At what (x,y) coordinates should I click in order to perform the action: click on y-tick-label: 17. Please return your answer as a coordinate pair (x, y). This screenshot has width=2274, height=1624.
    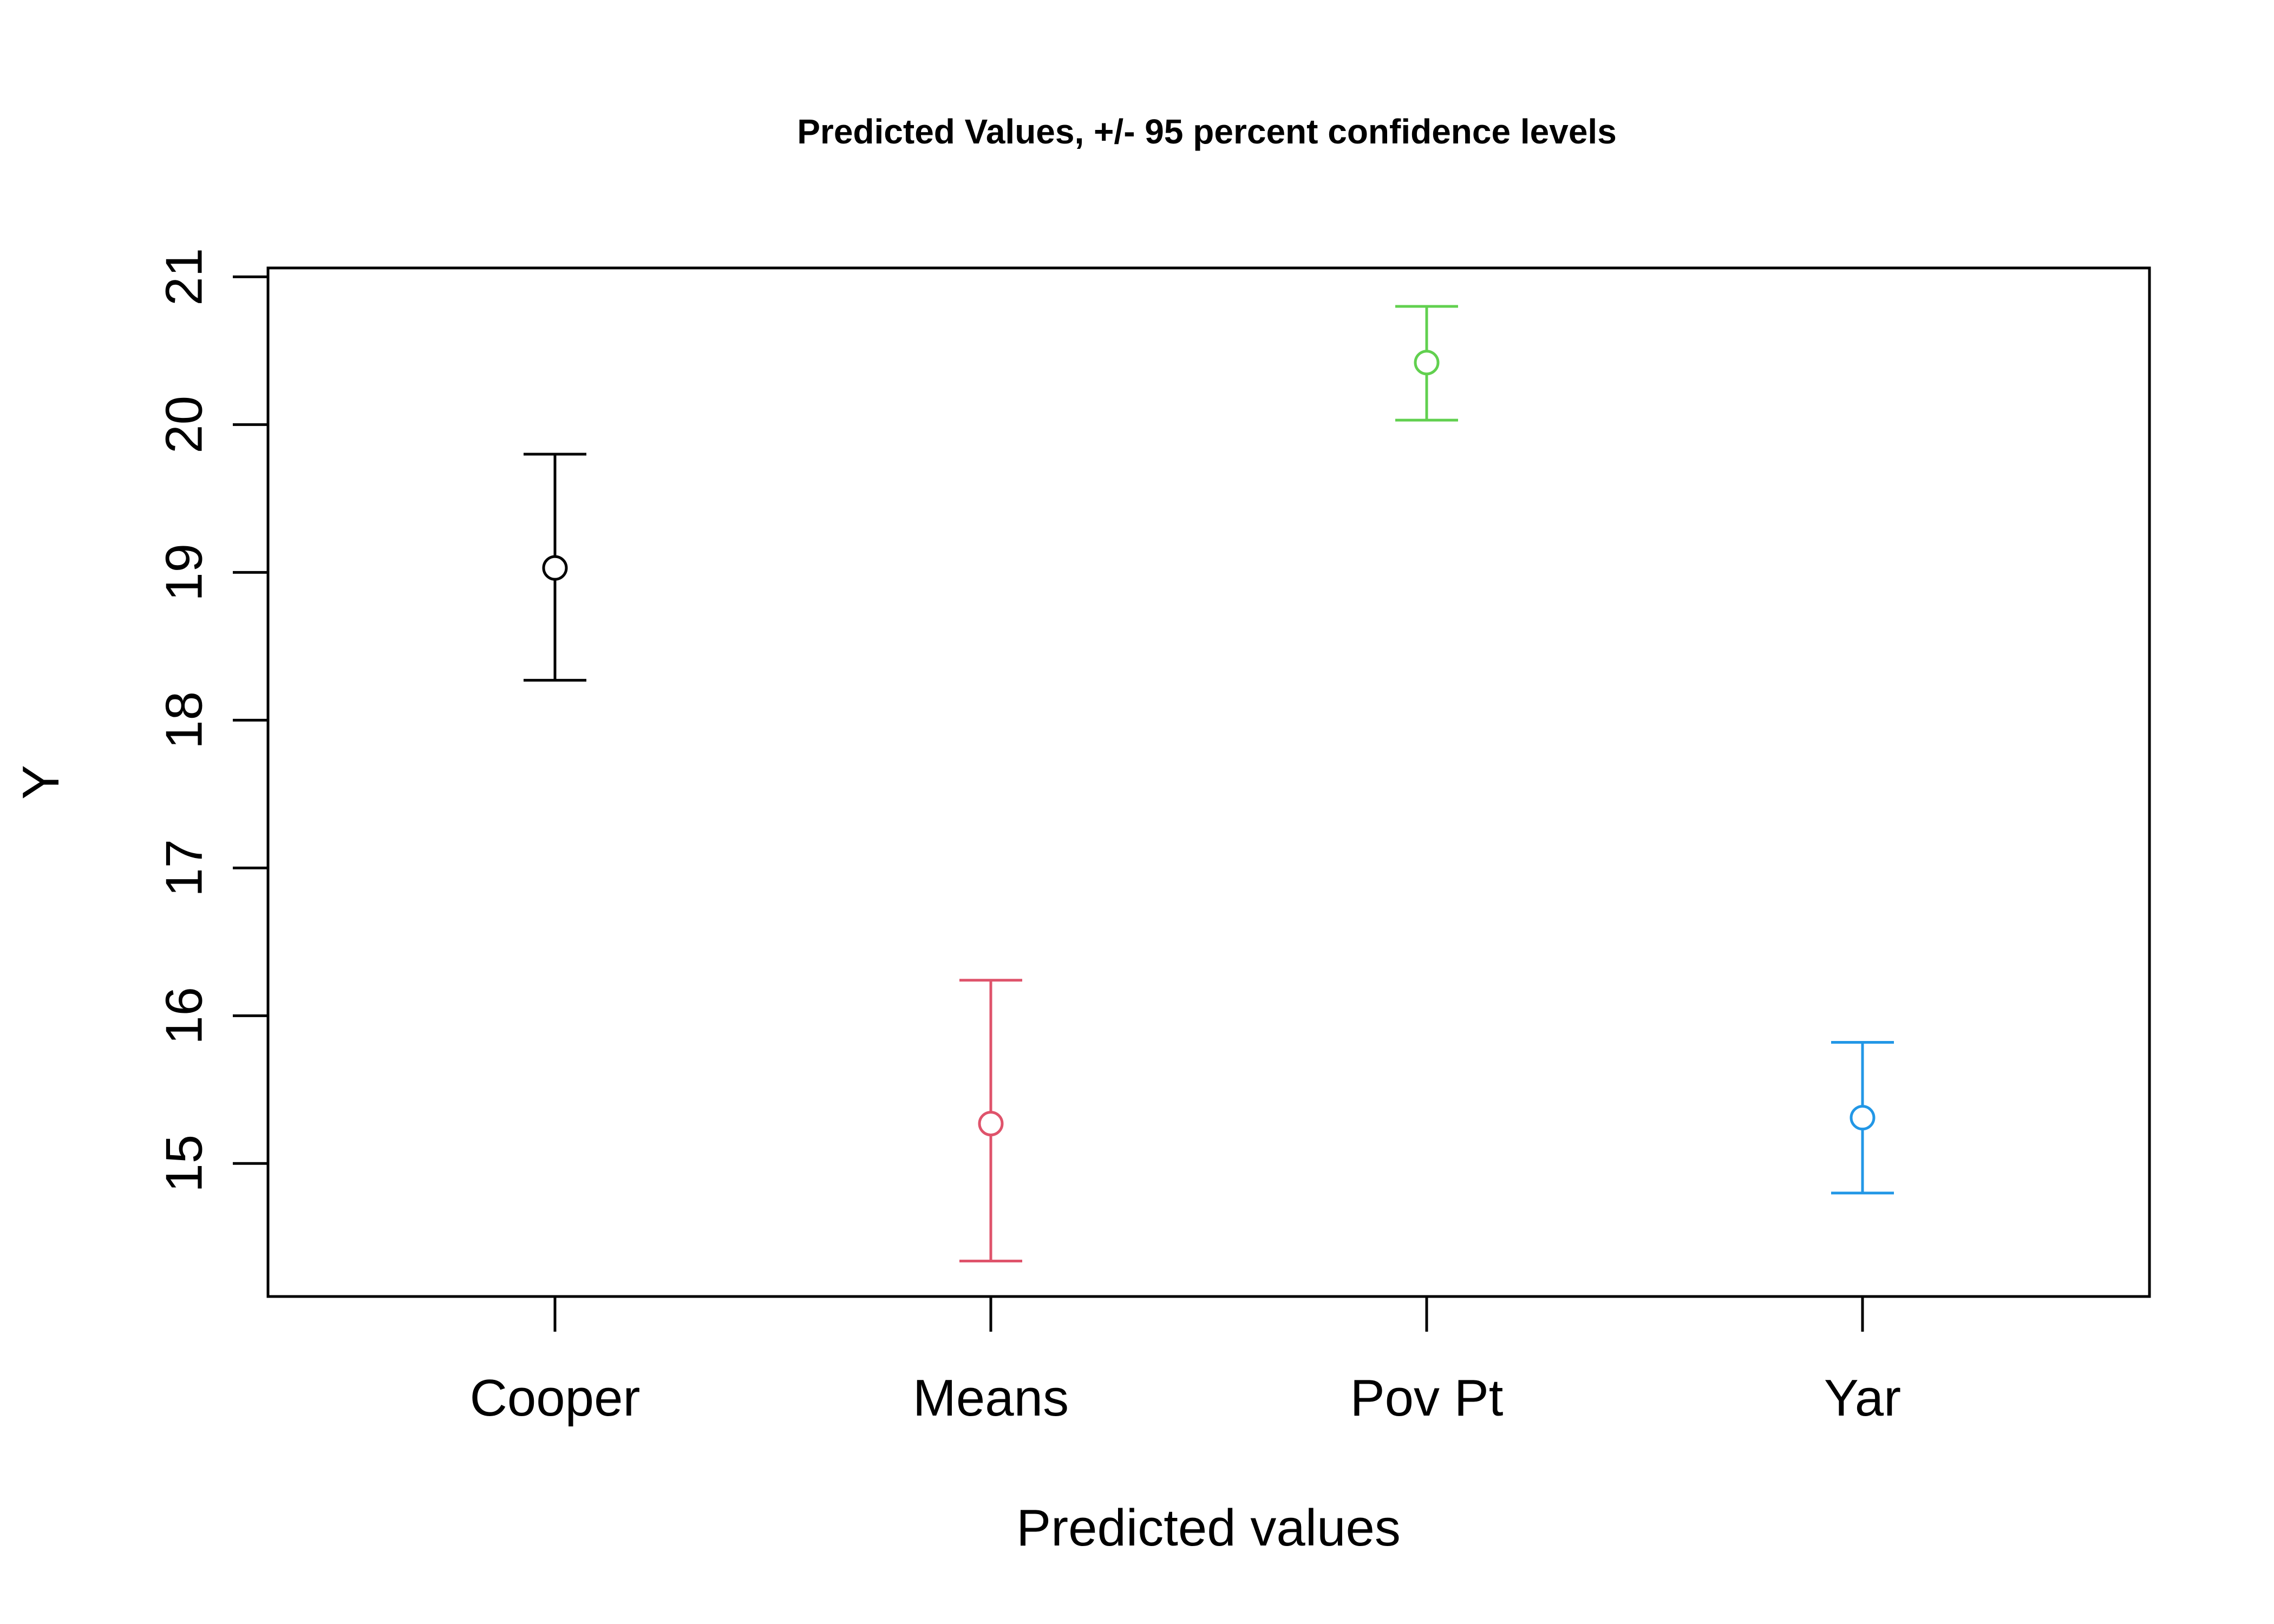
    Looking at the image, I should click on (184, 868).